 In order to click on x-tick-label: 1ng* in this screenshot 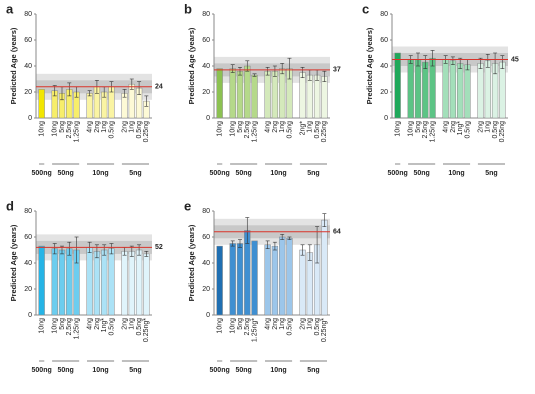, I will do `click(460, 128)`.